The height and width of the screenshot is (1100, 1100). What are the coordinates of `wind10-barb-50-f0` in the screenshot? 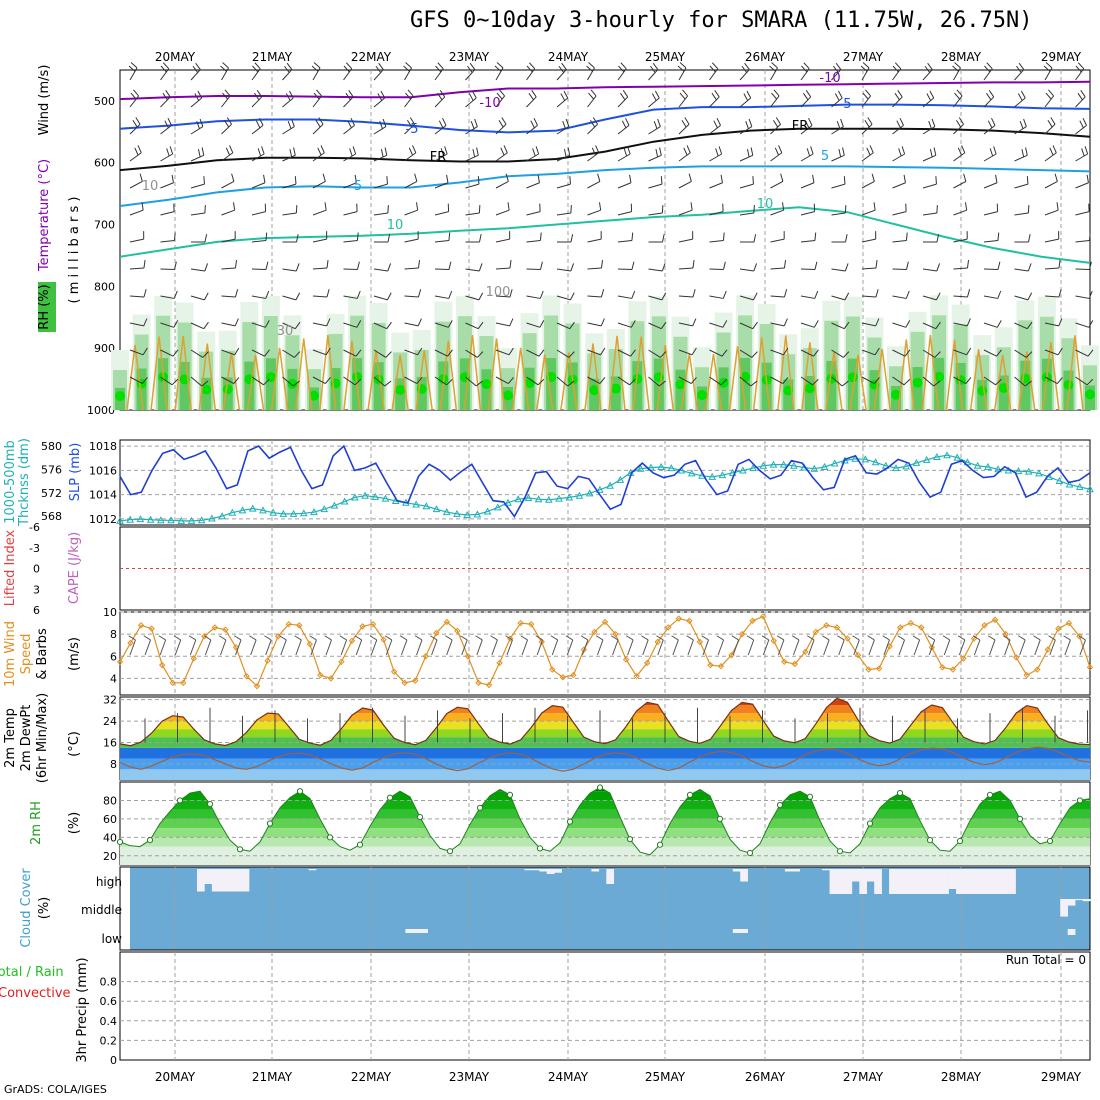 It's located at (886, 638).